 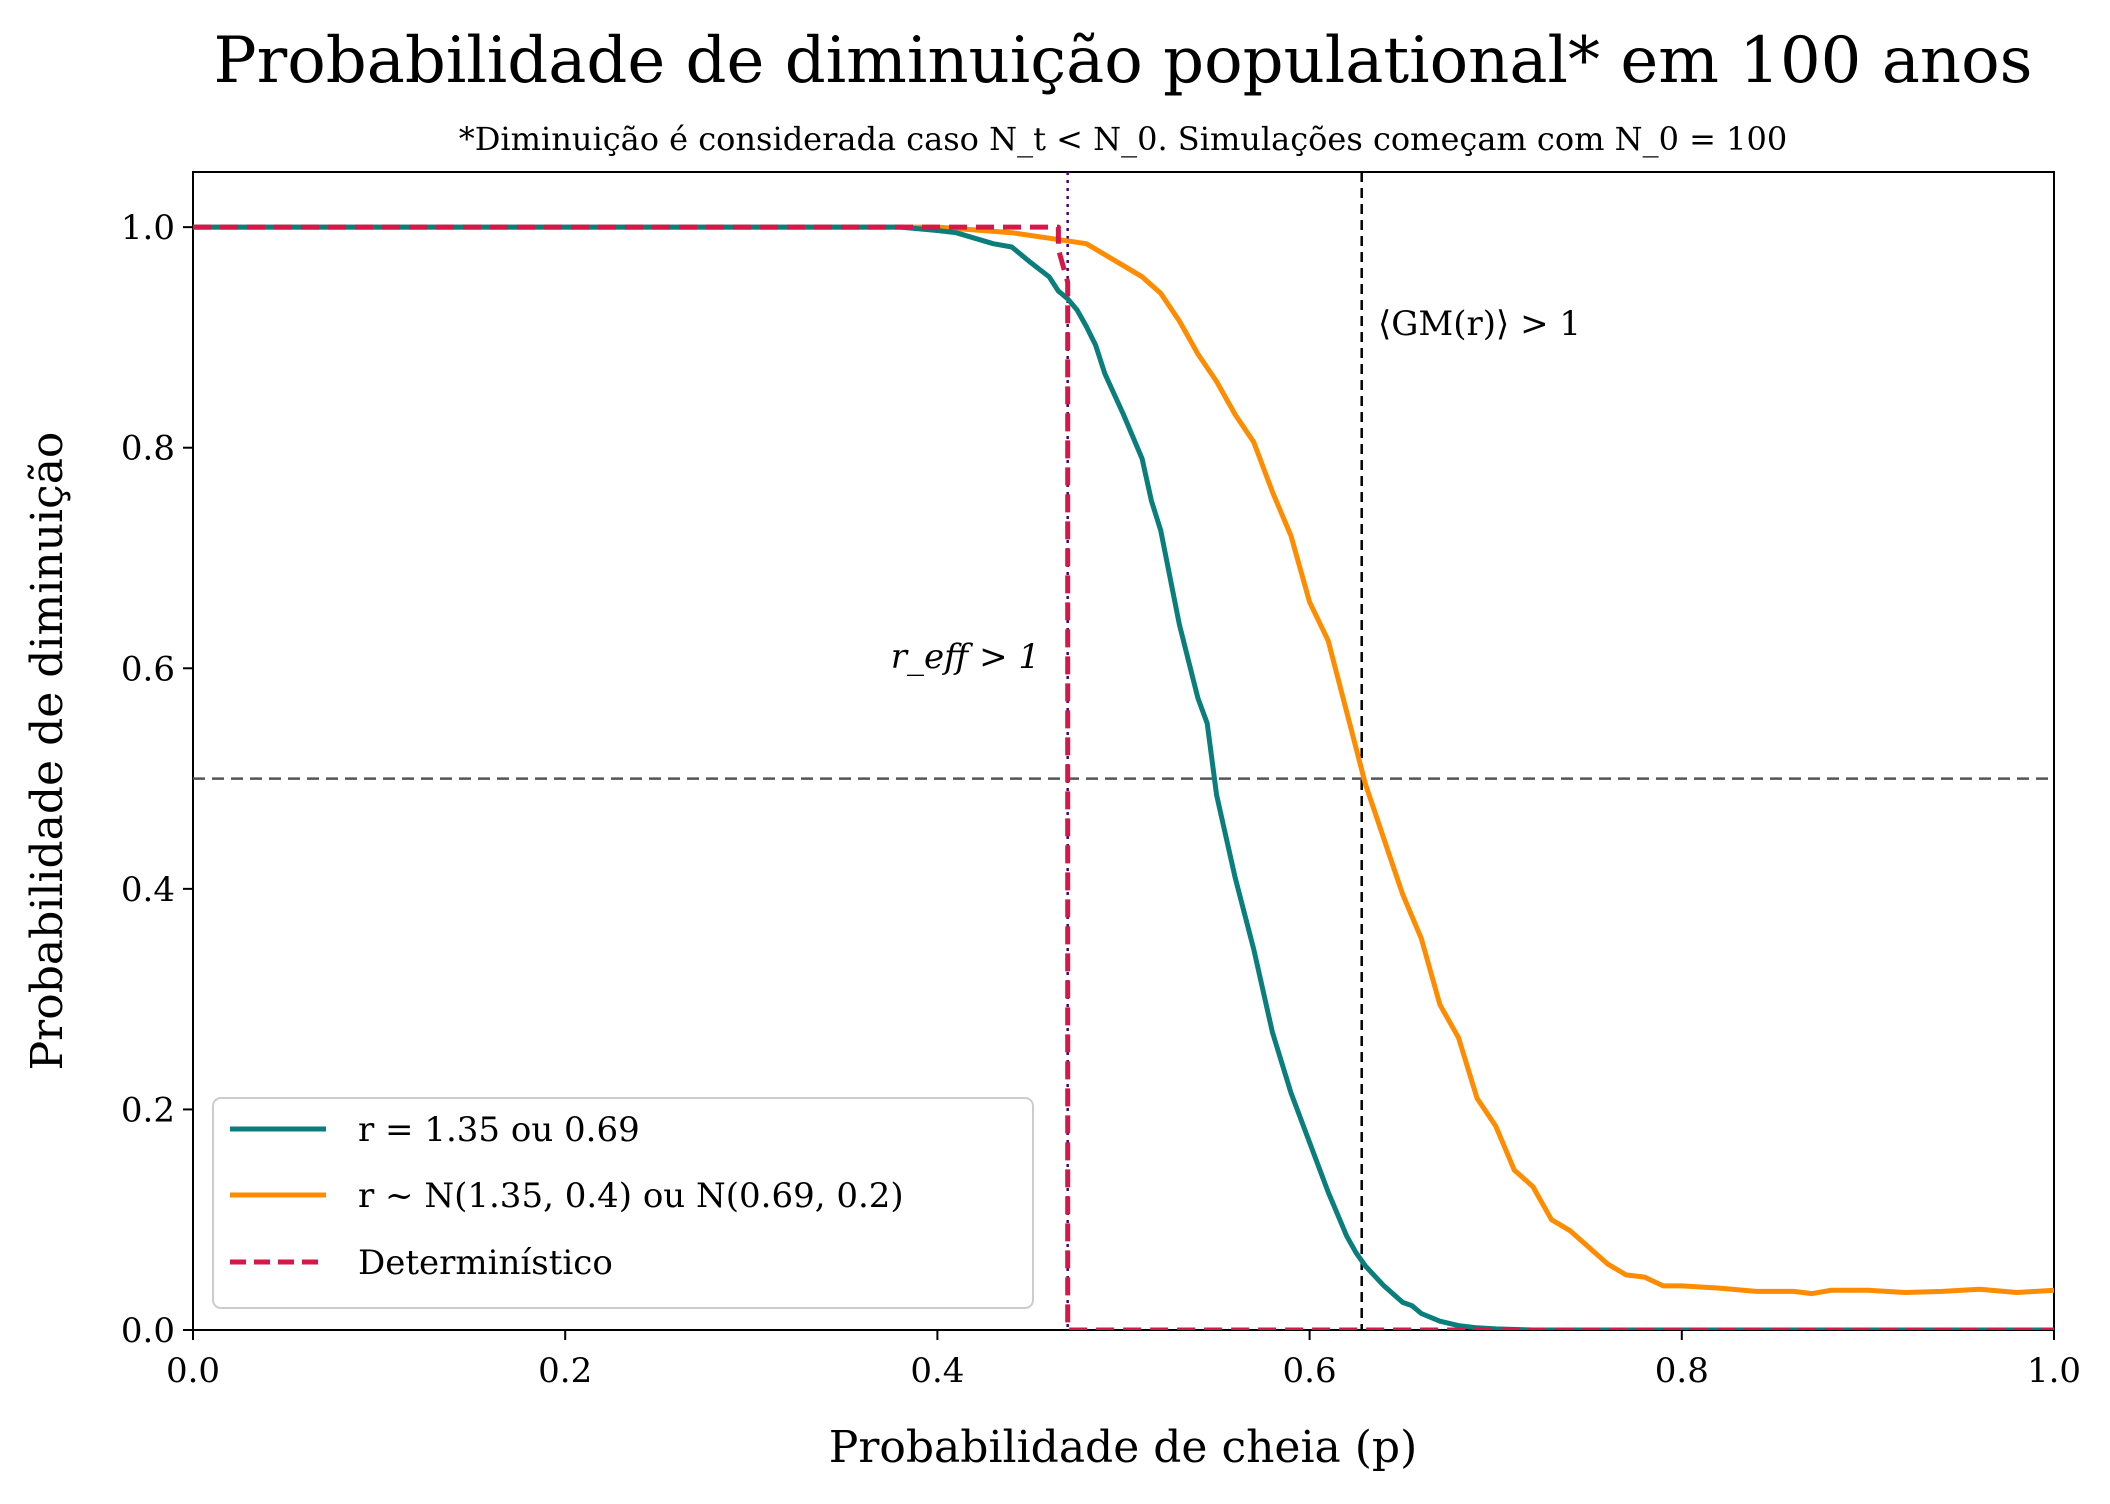 I want to click on x-axis-ticks: 0.0 0.2 0.4 0.6 0.8 1.0, so click(x=1123, y=1360).